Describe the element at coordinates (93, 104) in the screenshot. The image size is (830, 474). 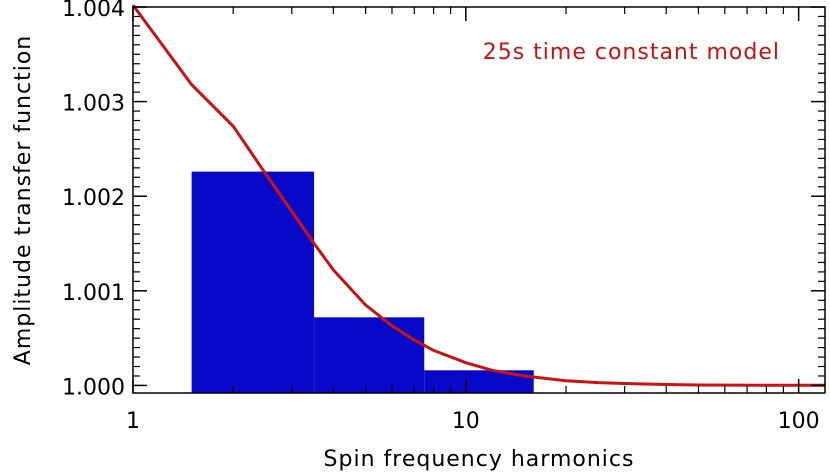
I see `y-tick-label: 1.003` at that location.